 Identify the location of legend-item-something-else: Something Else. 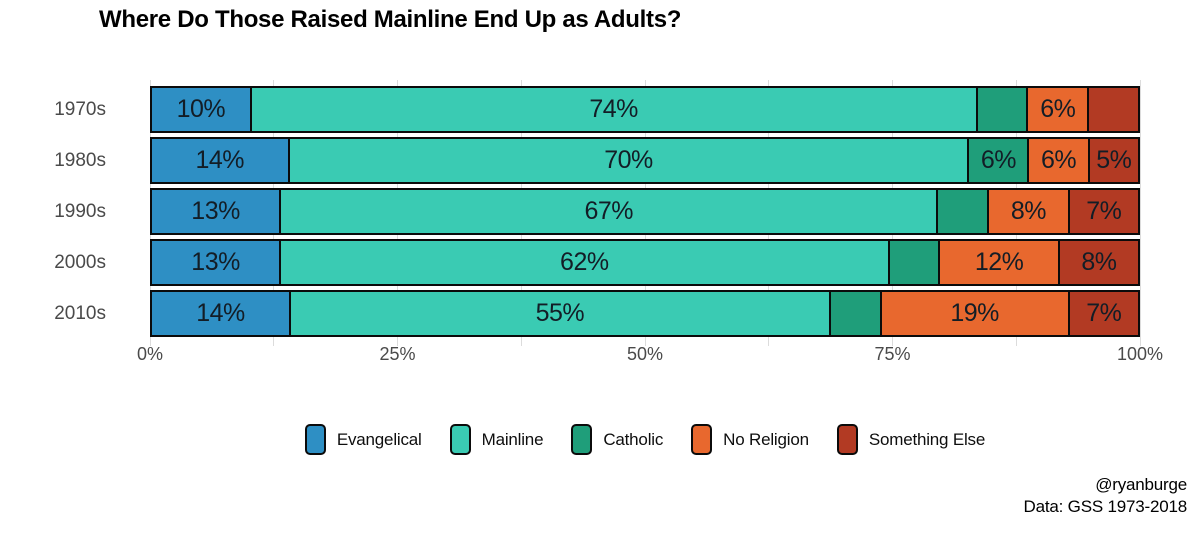
(911, 439).